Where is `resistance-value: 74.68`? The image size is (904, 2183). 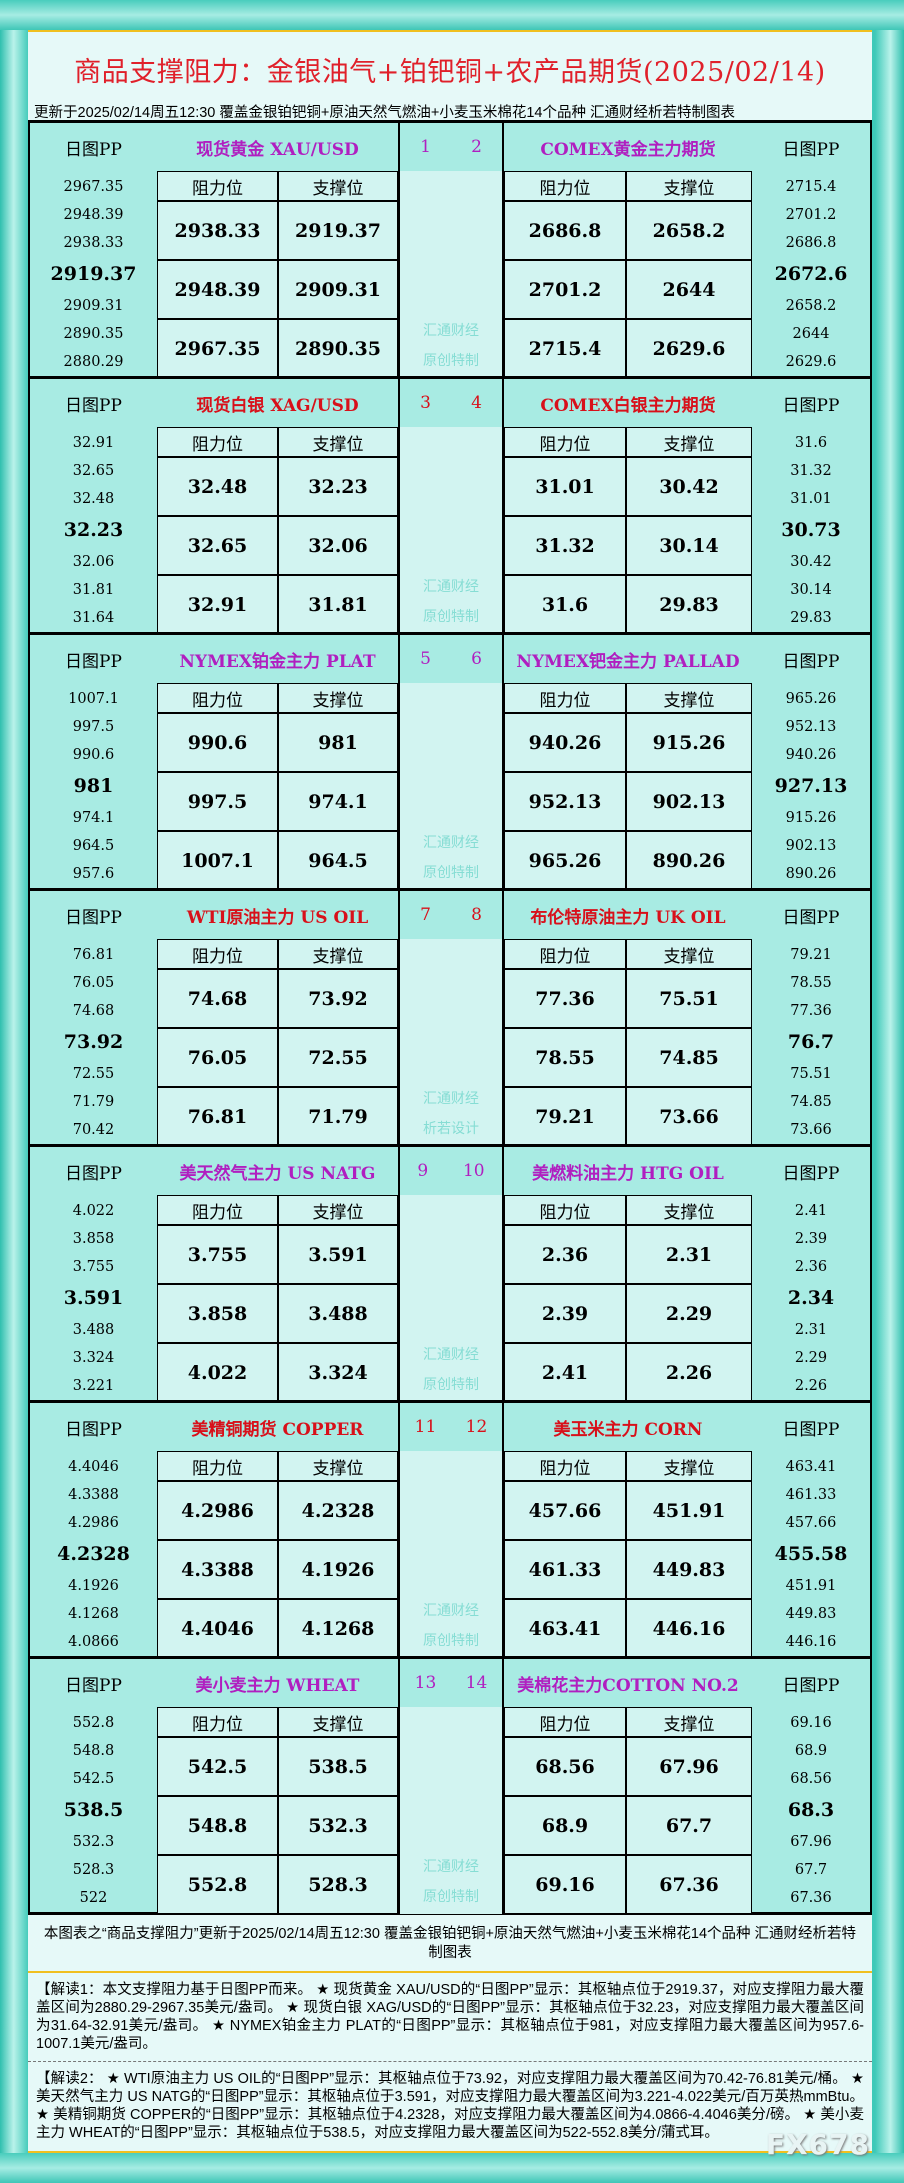
resistance-value: 74.68 is located at coordinates (217, 998).